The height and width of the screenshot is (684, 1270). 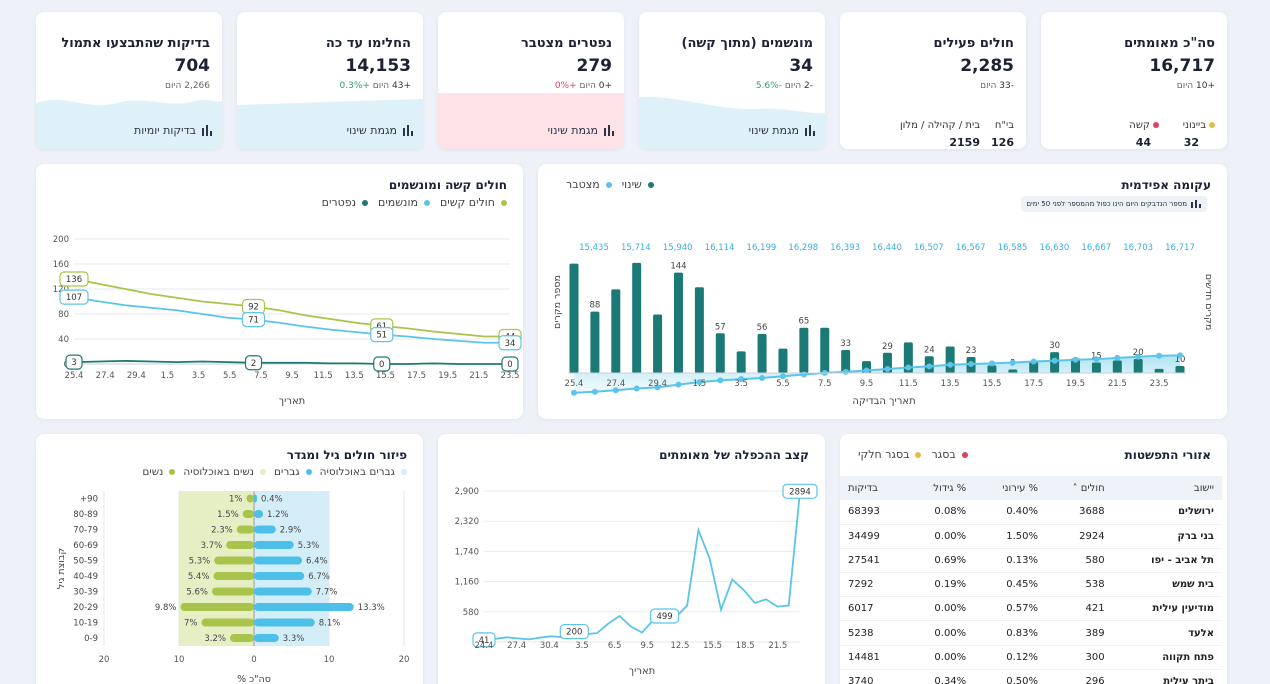 I want to click on moderate-dot-icon, so click(x=1212, y=125).